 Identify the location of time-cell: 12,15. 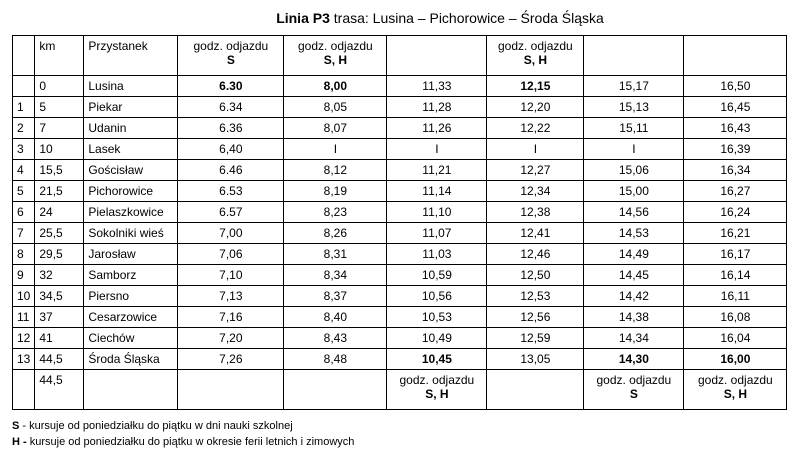
(535, 86).